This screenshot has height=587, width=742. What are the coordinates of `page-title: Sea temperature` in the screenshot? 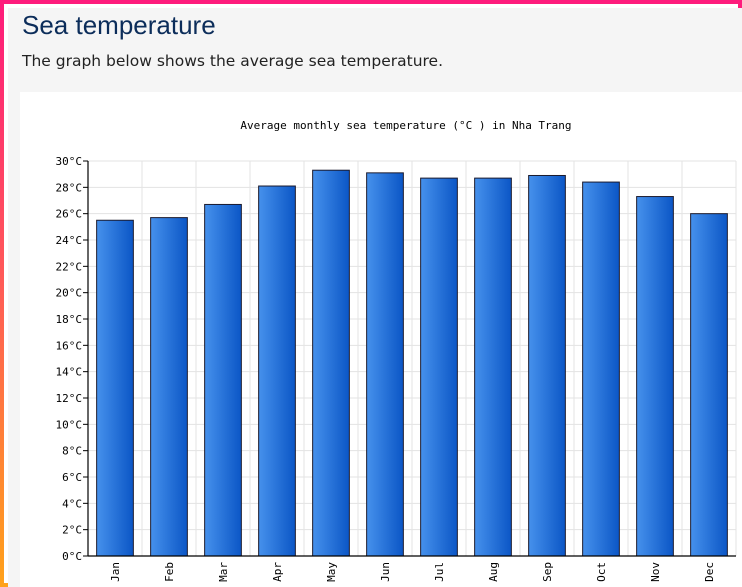 It's located at (119, 25).